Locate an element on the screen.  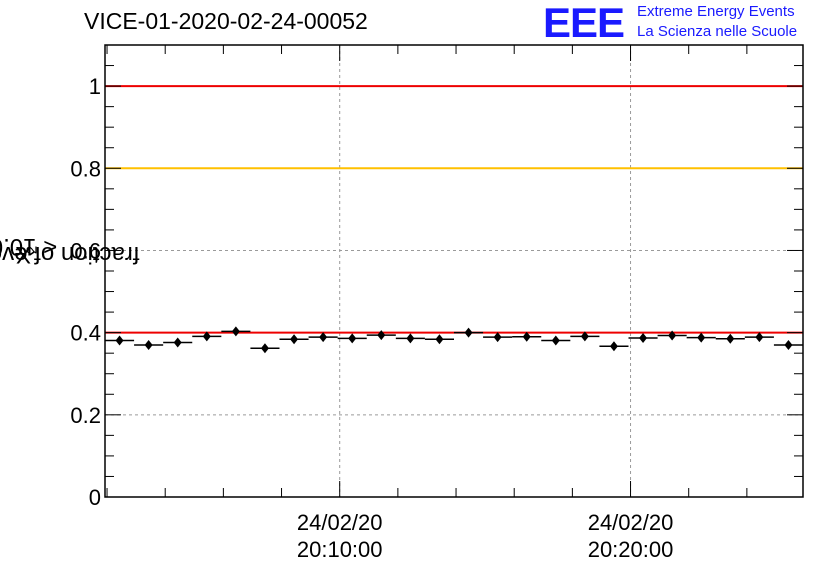
logo-text-line1: Extreme Energy Events is located at coordinates (716, 11).